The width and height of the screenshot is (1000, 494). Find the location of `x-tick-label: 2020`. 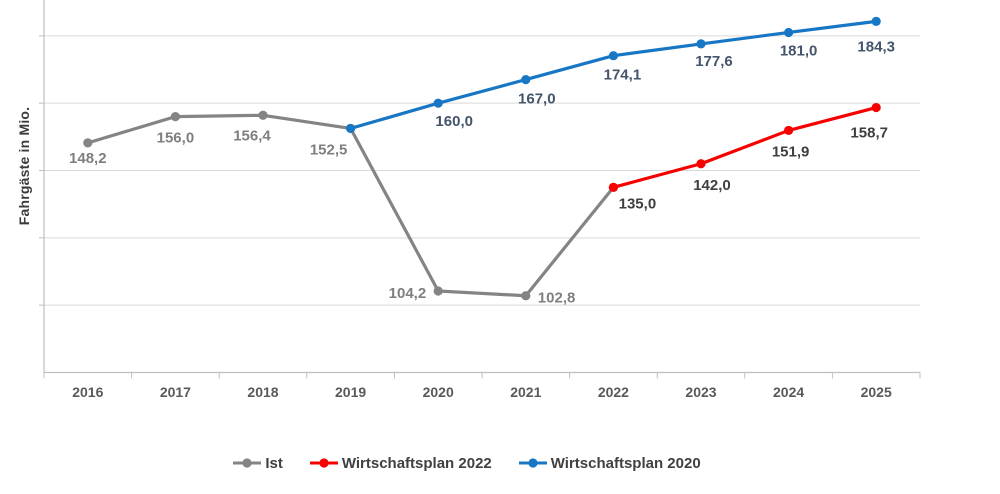

x-tick-label: 2020 is located at coordinates (438, 392).